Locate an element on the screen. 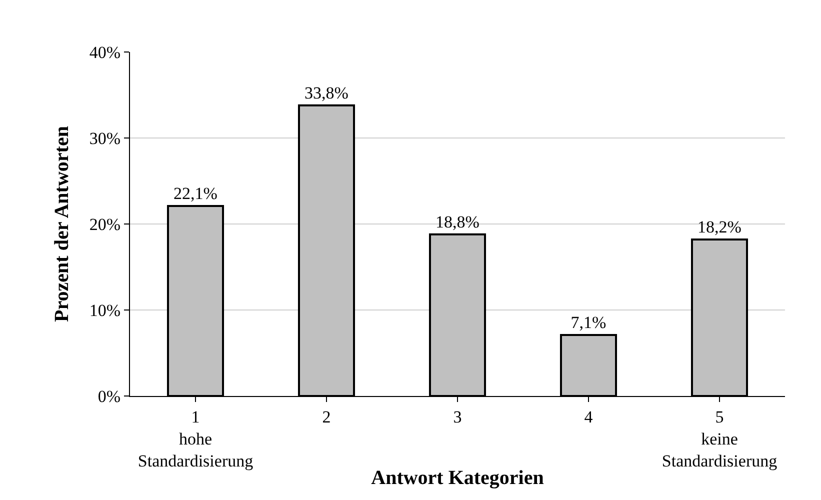  x-axis-title: Antwort Kategorien is located at coordinates (457, 478).